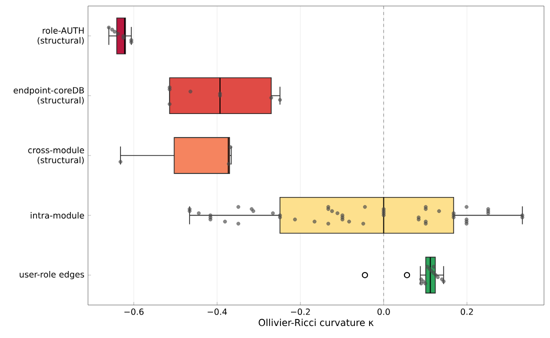 This screenshot has width=550, height=338. What do you see at coordinates (300, 311) in the screenshot?
I see `x-tick-label: −0.2` at bounding box center [300, 311].